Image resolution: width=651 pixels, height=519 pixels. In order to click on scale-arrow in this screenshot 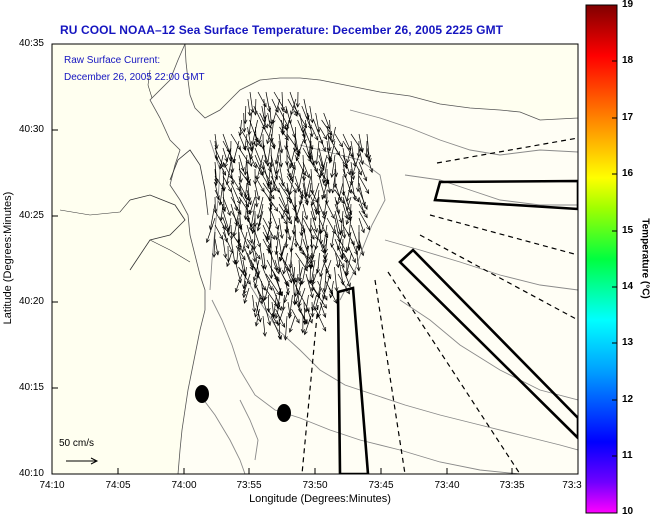, I will do `click(82, 461)`.